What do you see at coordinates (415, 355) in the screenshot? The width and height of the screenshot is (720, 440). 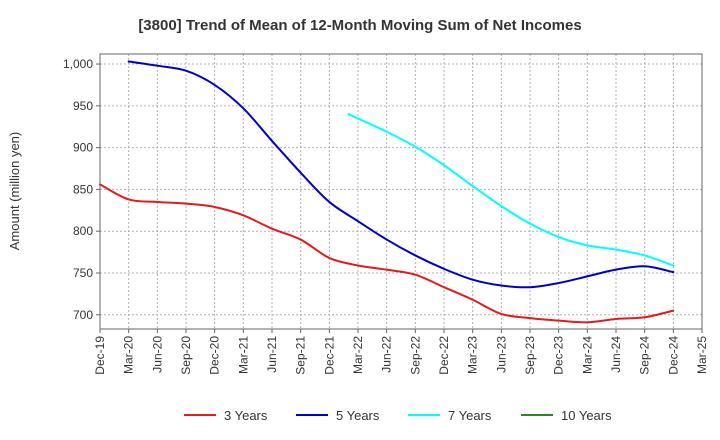 I see `x-tick-label: Sep-22` at bounding box center [415, 355].